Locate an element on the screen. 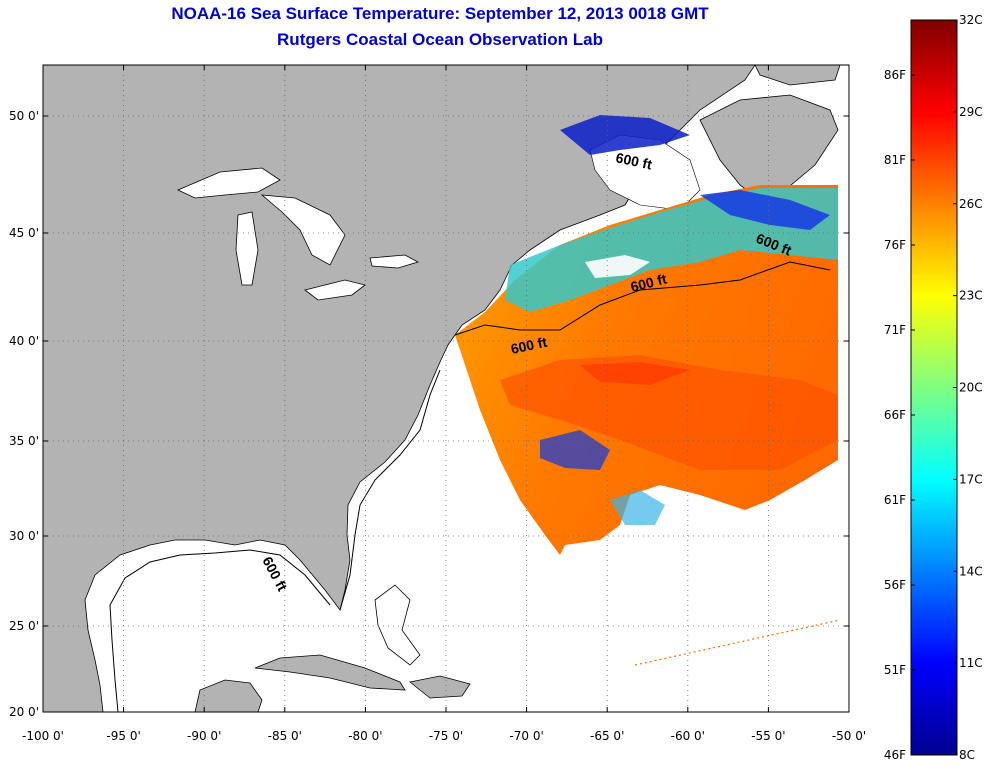  colorbar-ramp is located at coordinates (934, 387).